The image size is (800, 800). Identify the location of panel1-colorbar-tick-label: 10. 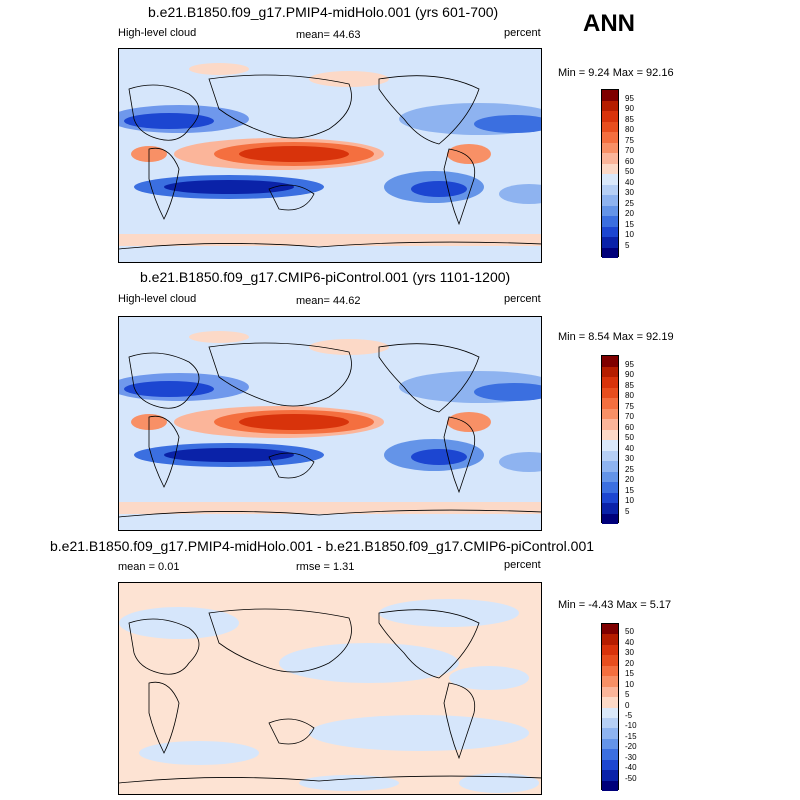
(629, 234).